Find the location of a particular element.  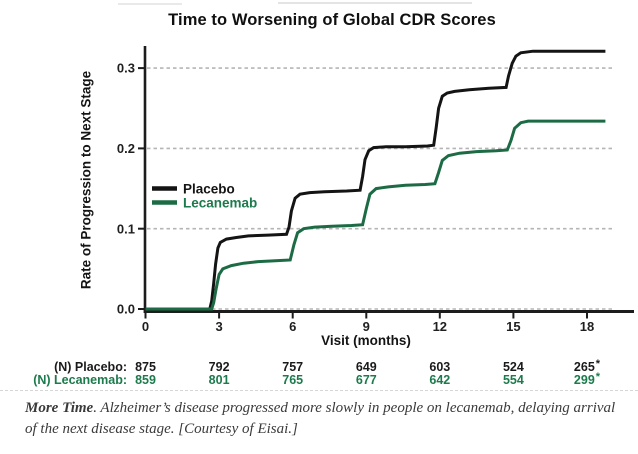

x-tick-label: 15 is located at coordinates (513, 326).